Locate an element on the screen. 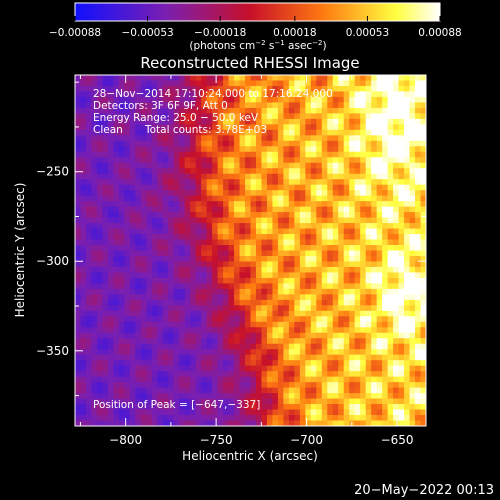 The width and height of the screenshot is (500, 500). y-tick-labels: −350 −300 −250 is located at coordinates (52, 261).